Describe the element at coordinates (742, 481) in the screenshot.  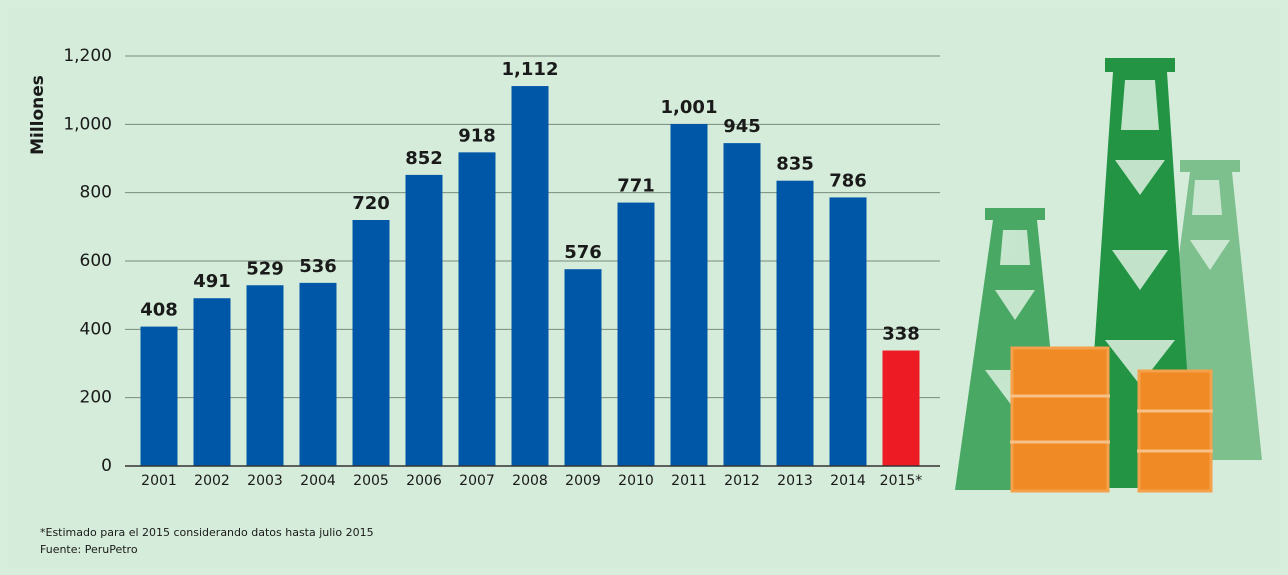
I see `x-tick-label: 2012` at that location.